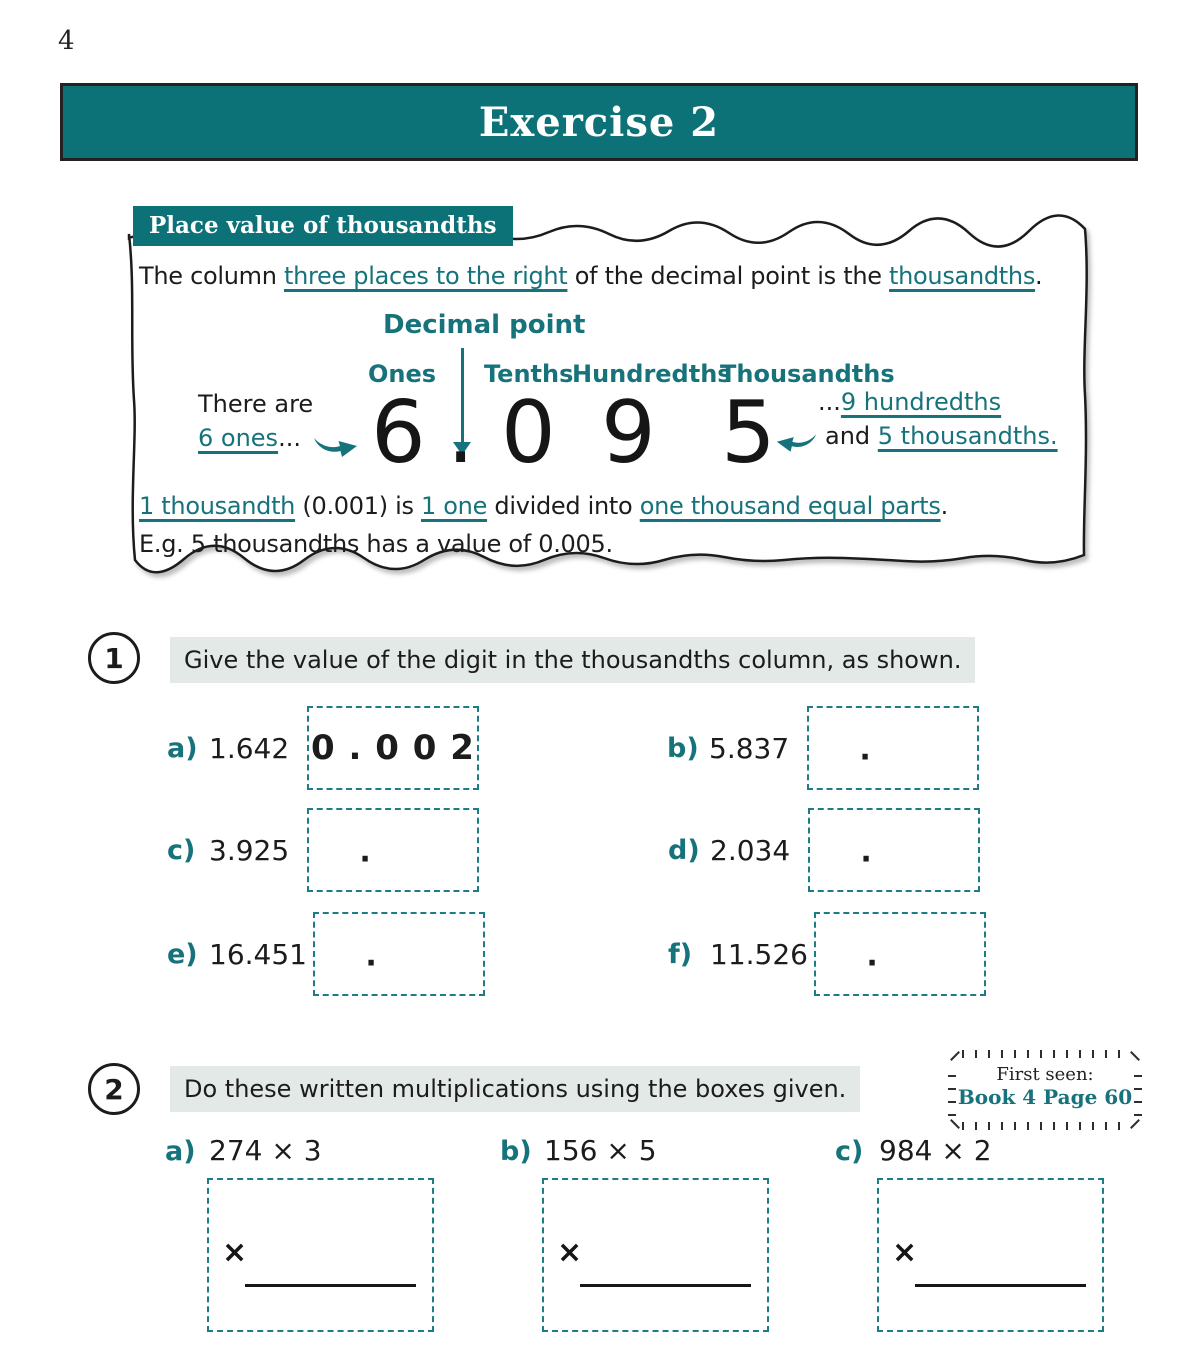 This screenshot has width=1200, height=1358. Describe the element at coordinates (796, 439) in the screenshot. I see `arrow-left-icon` at that location.